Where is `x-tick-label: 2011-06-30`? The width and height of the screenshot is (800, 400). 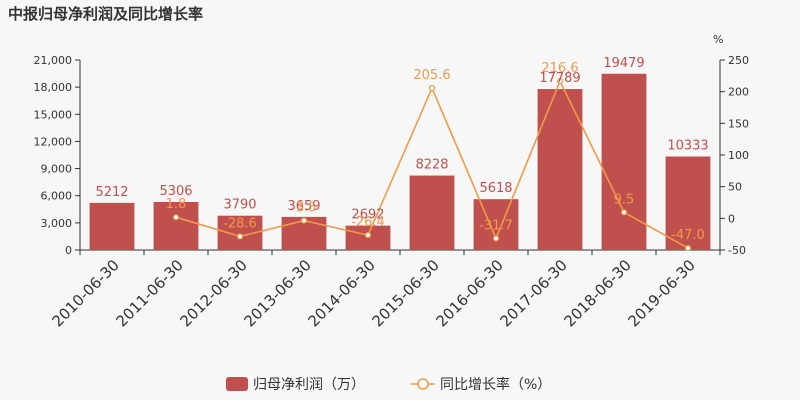 x-tick-label: 2011-06-30 is located at coordinates (149, 293).